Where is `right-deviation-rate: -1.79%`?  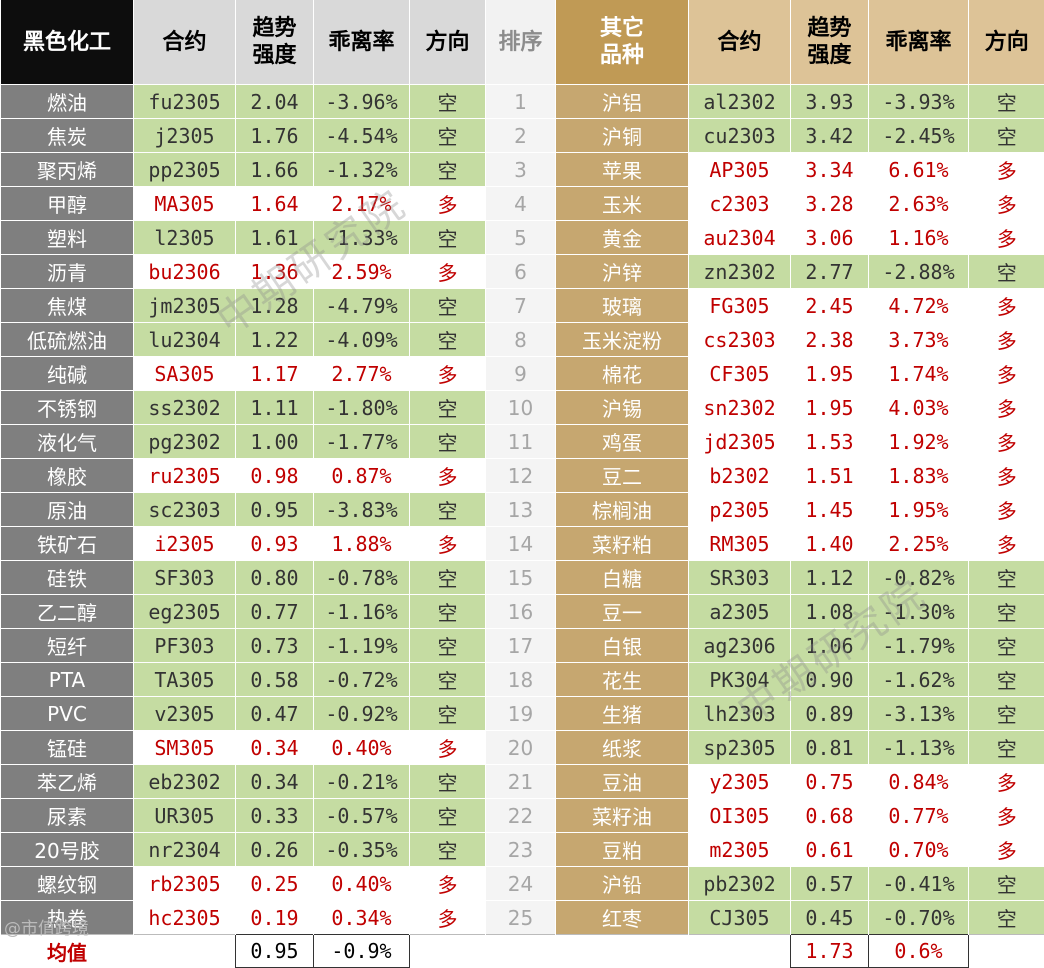 right-deviation-rate: -1.79% is located at coordinates (919, 646).